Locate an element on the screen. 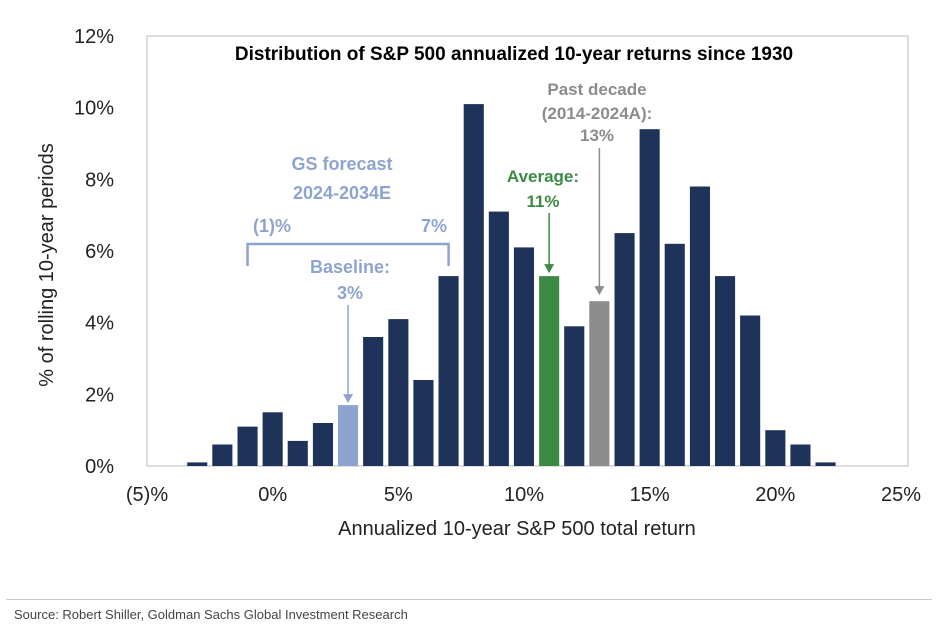  range-low-label: (1)% is located at coordinates (272, 226).